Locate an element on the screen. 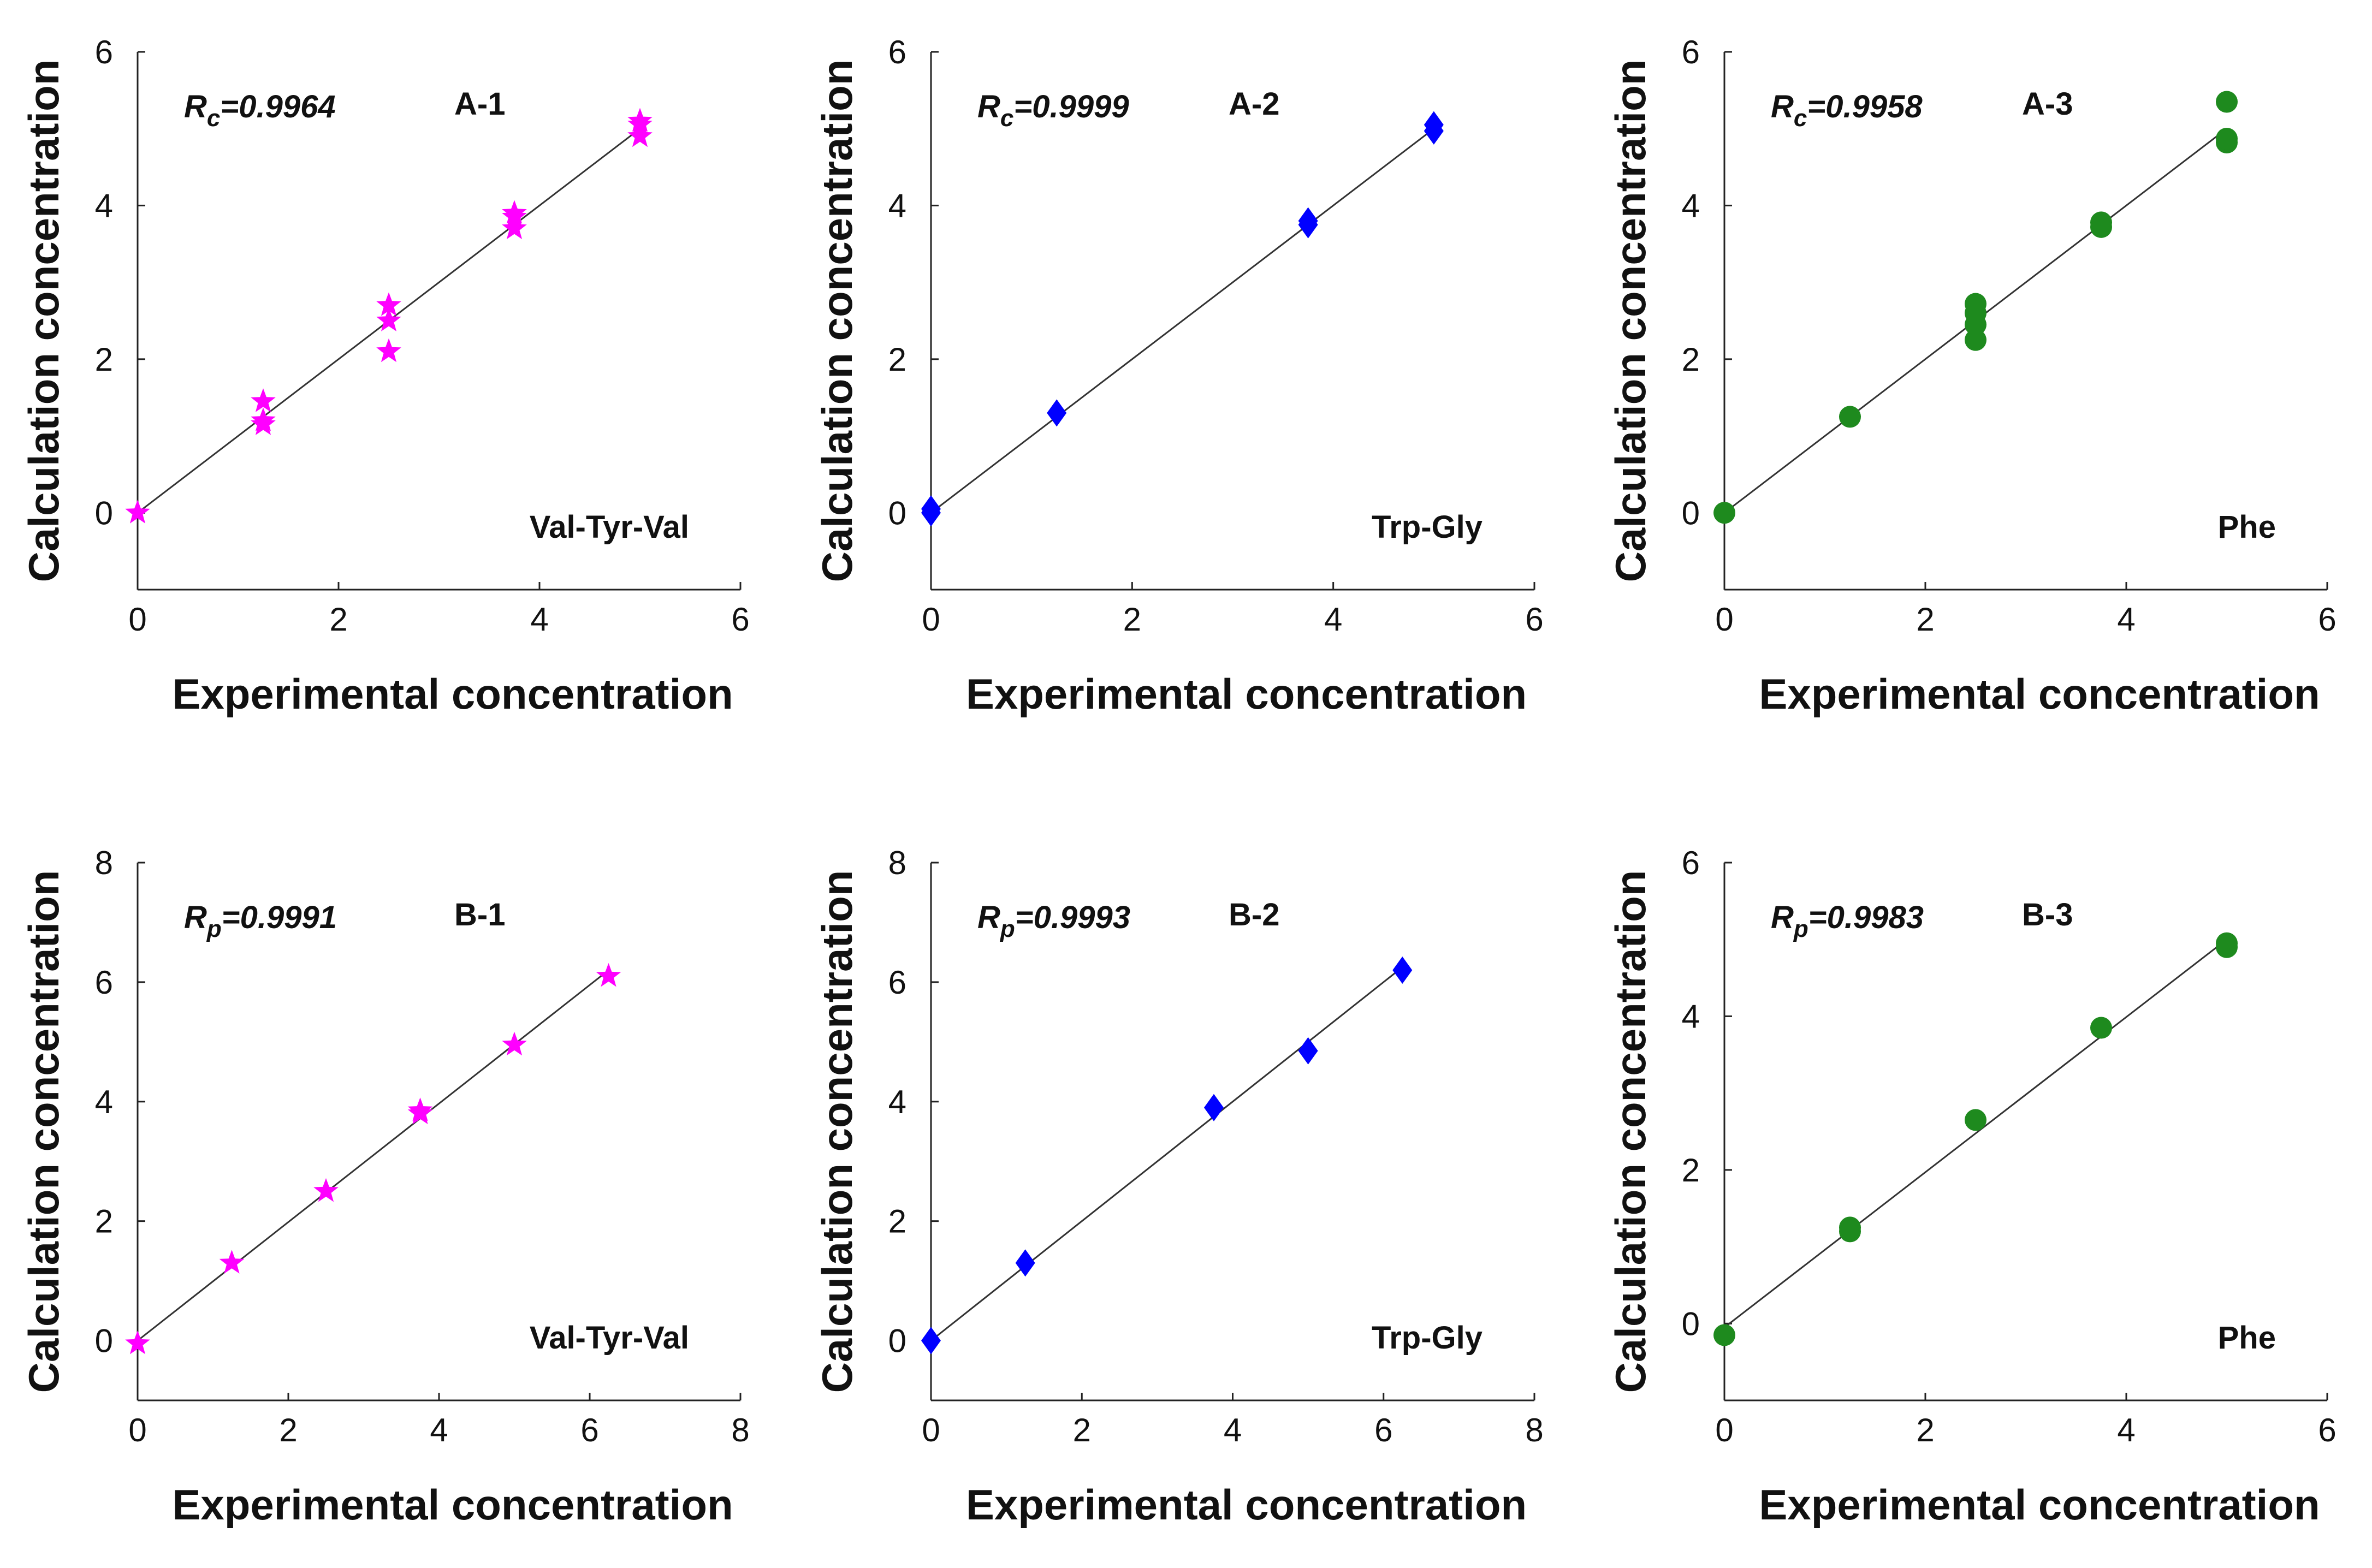  r-value-annotation: Rc=0.9958 is located at coordinates (1847, 111).